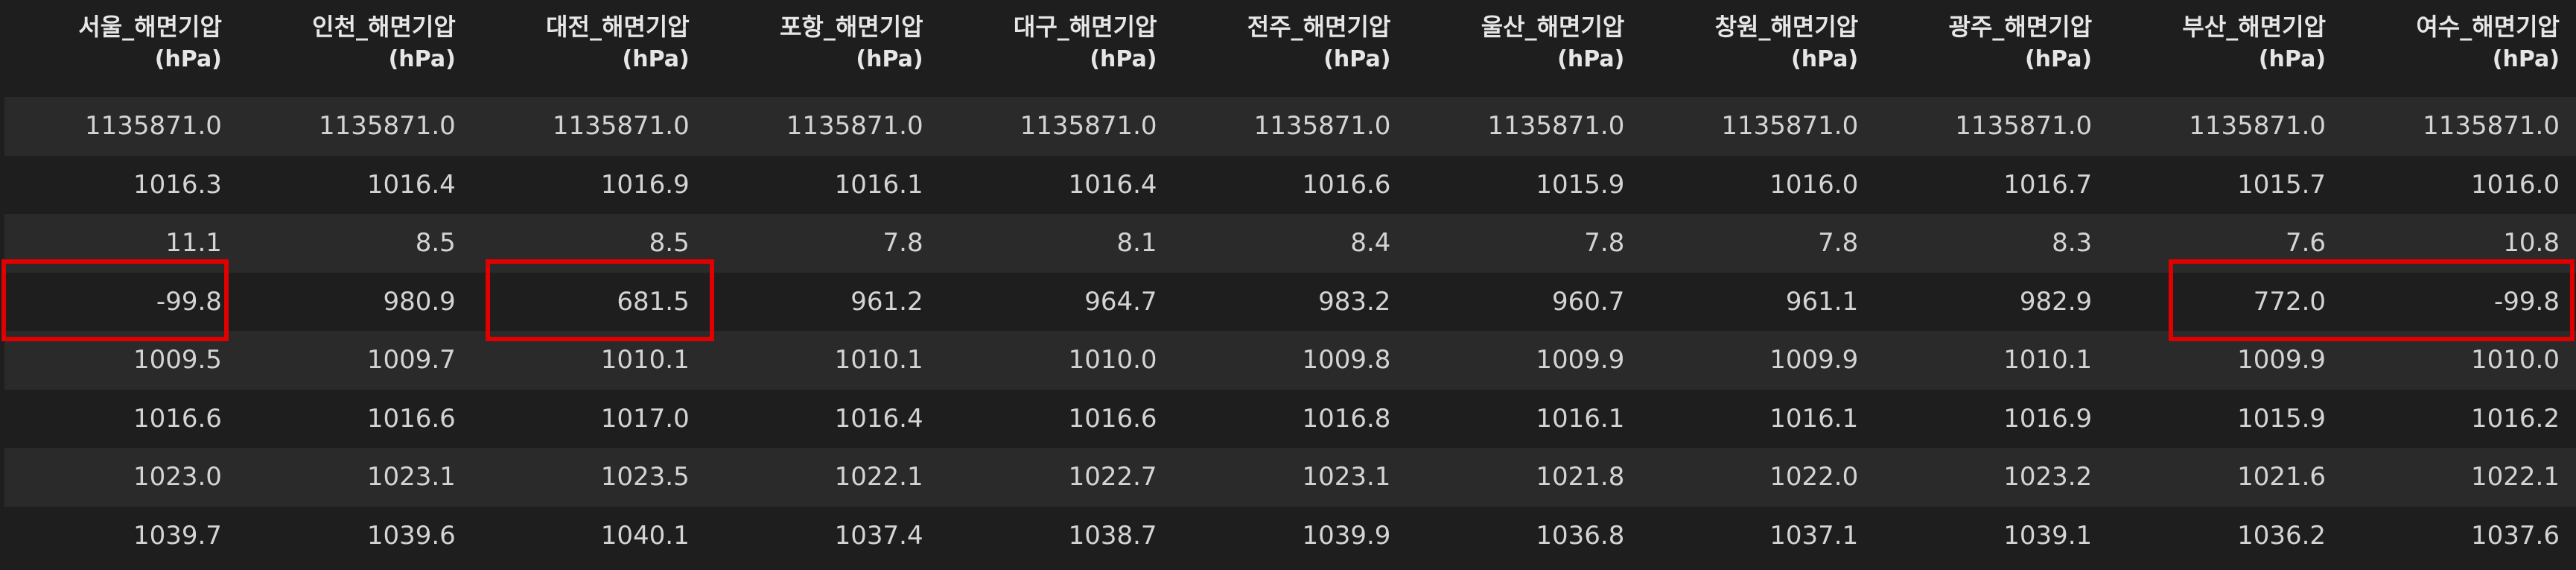 This screenshot has width=2576, height=570. I want to click on table-cell: 681.5, so click(588, 301).